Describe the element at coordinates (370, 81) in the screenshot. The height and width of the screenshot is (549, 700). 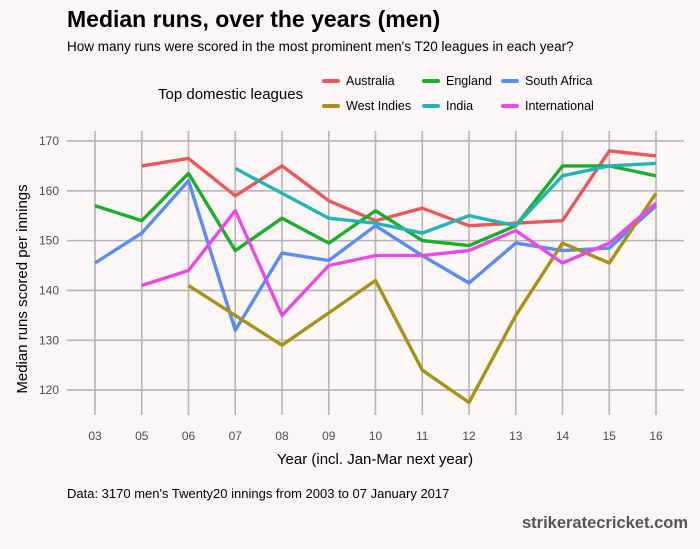
I see `legend-label: Australia` at that location.